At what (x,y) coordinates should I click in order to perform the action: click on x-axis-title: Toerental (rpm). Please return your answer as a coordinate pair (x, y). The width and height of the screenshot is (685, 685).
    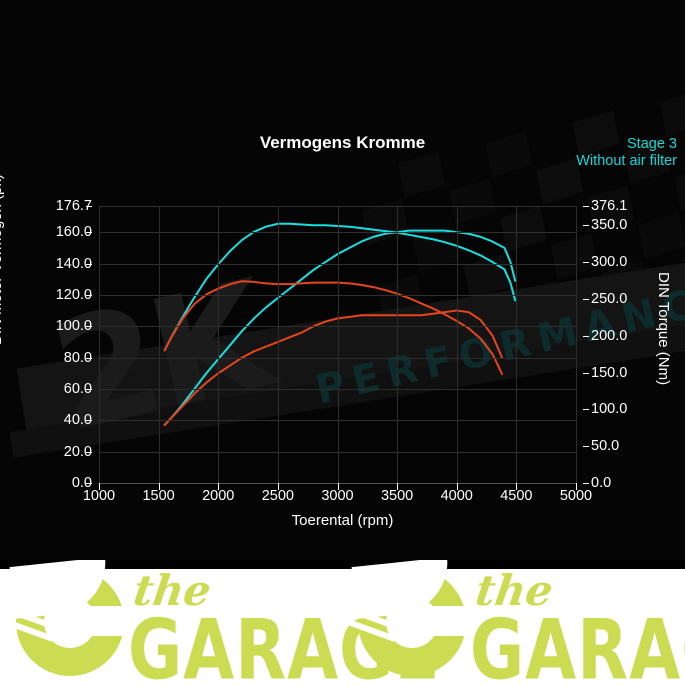
    Looking at the image, I should click on (342, 520).